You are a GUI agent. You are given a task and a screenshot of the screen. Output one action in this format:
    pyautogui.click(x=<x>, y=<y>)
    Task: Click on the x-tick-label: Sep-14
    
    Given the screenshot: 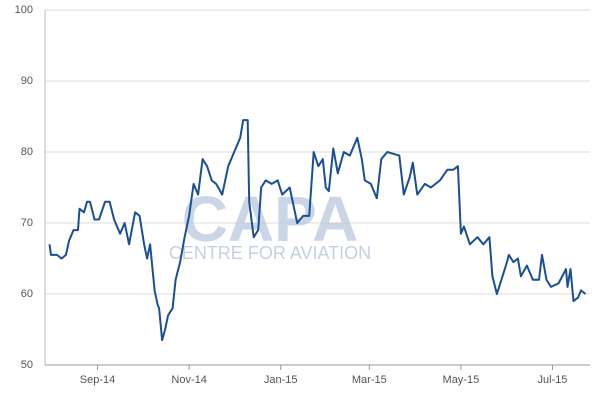 What is the action you would take?
    pyautogui.click(x=97, y=380)
    